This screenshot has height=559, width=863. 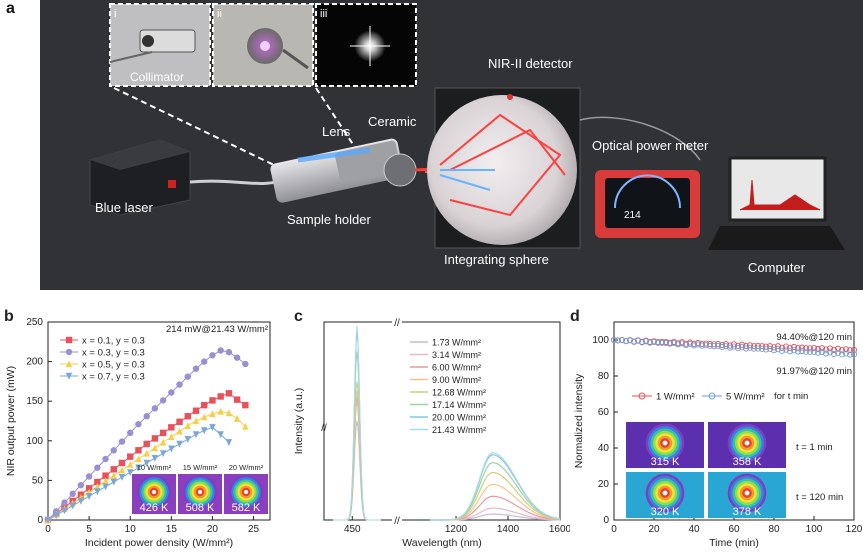 I want to click on inset-label-i: i, so click(x=115, y=14).